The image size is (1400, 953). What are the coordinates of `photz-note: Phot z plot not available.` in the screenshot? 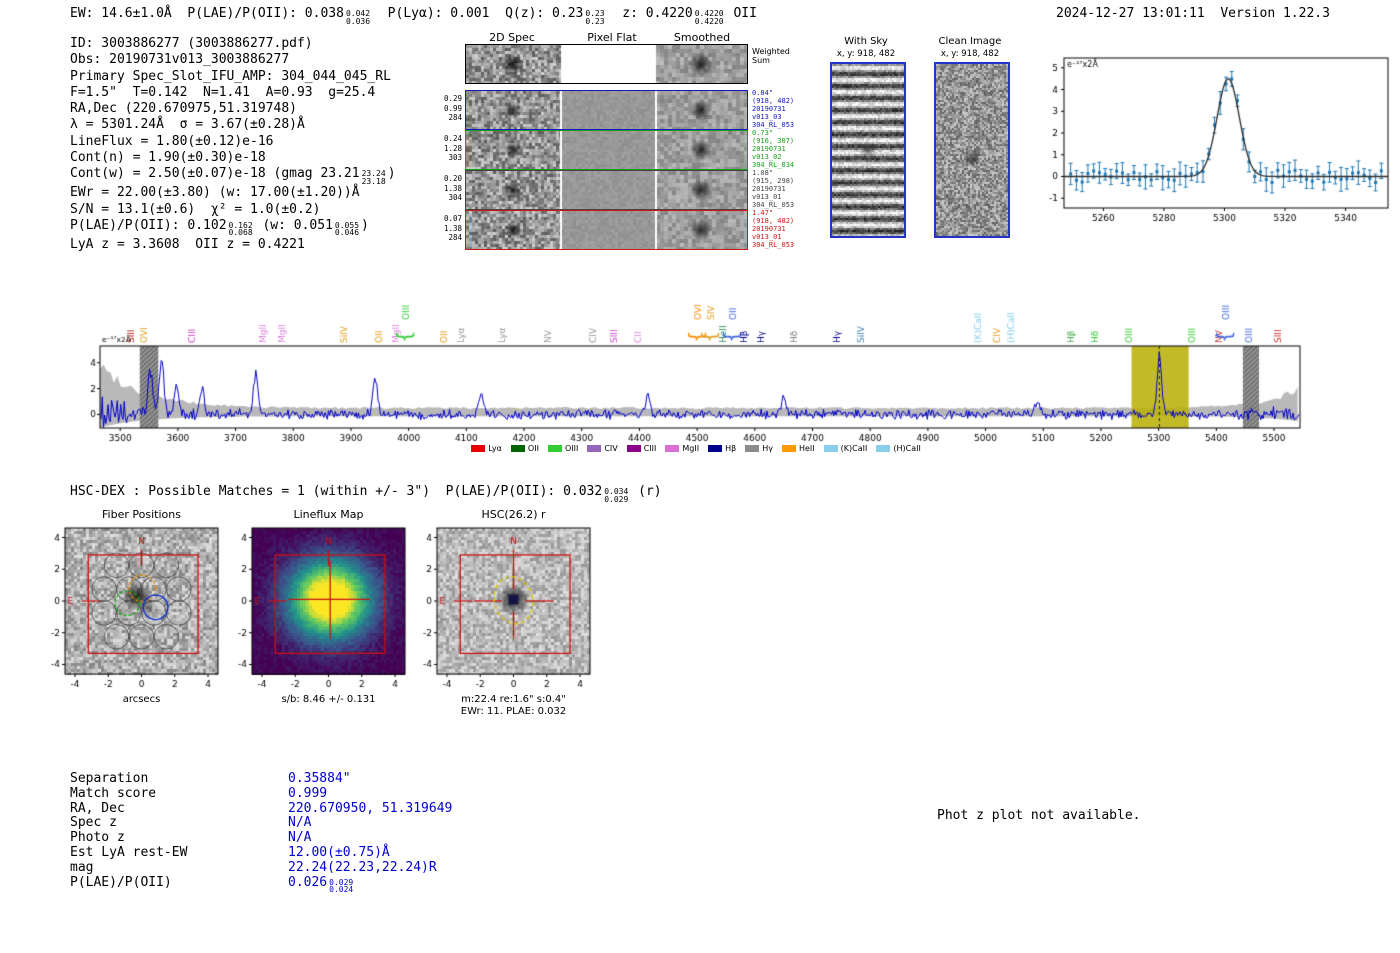 It's located at (1039, 815).